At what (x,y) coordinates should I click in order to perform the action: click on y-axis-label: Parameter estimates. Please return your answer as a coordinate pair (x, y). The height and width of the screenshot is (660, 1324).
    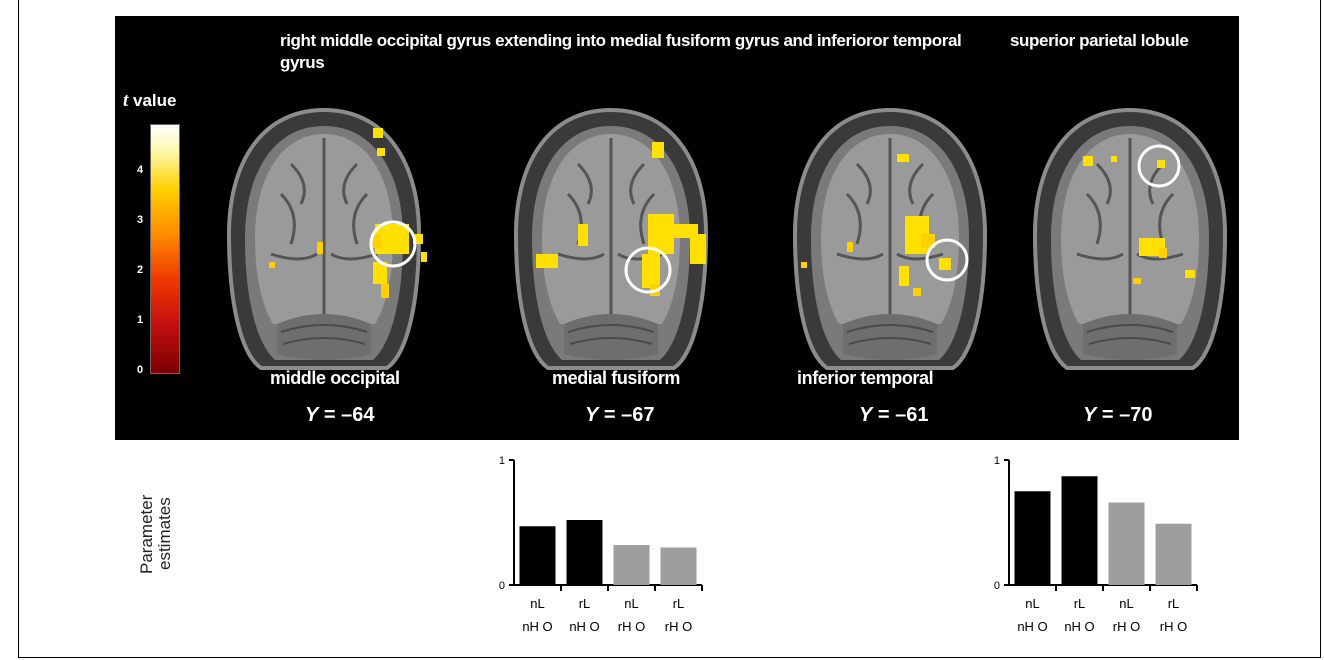
    Looking at the image, I should click on (156, 534).